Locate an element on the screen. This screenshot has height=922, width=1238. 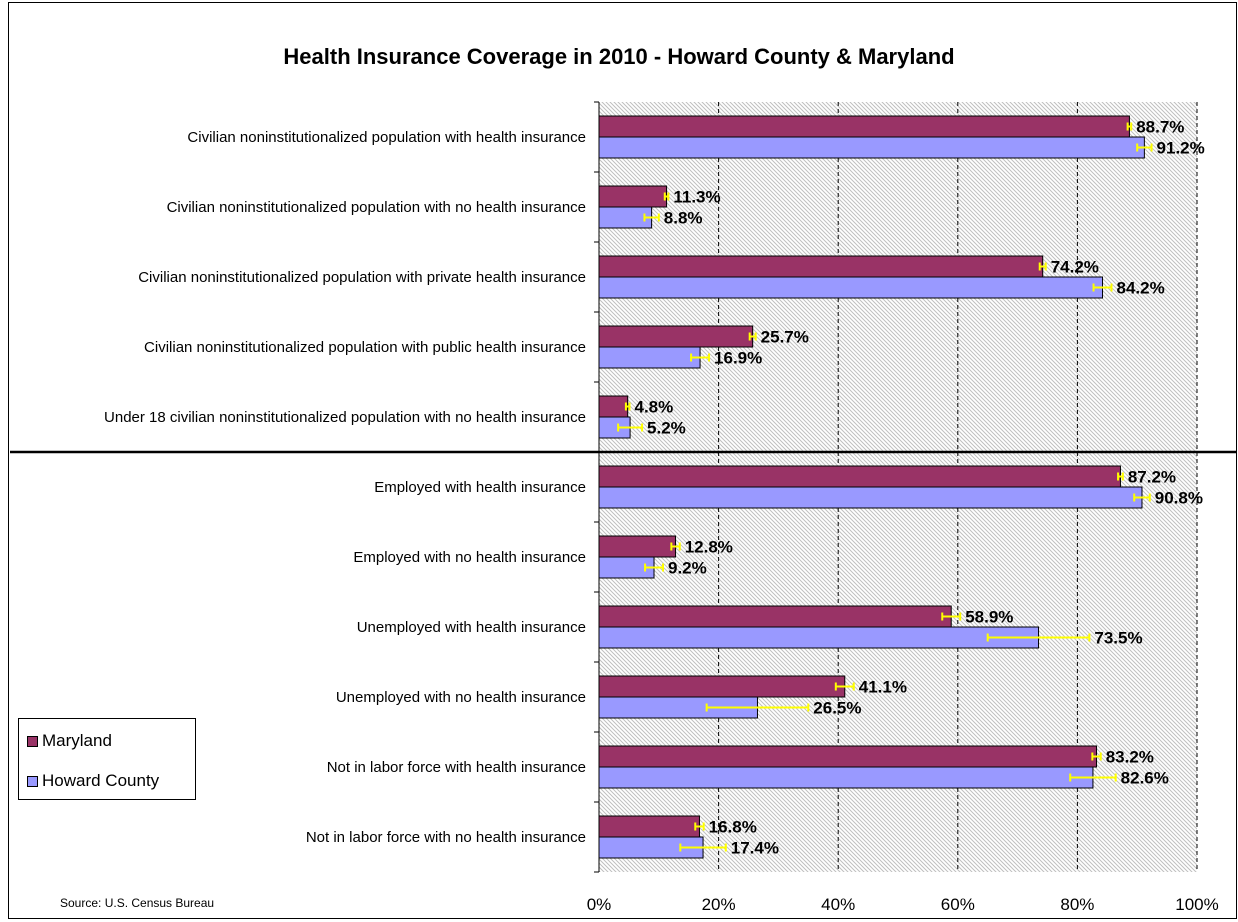
category-label: Employed with health insurance is located at coordinates (480, 487).